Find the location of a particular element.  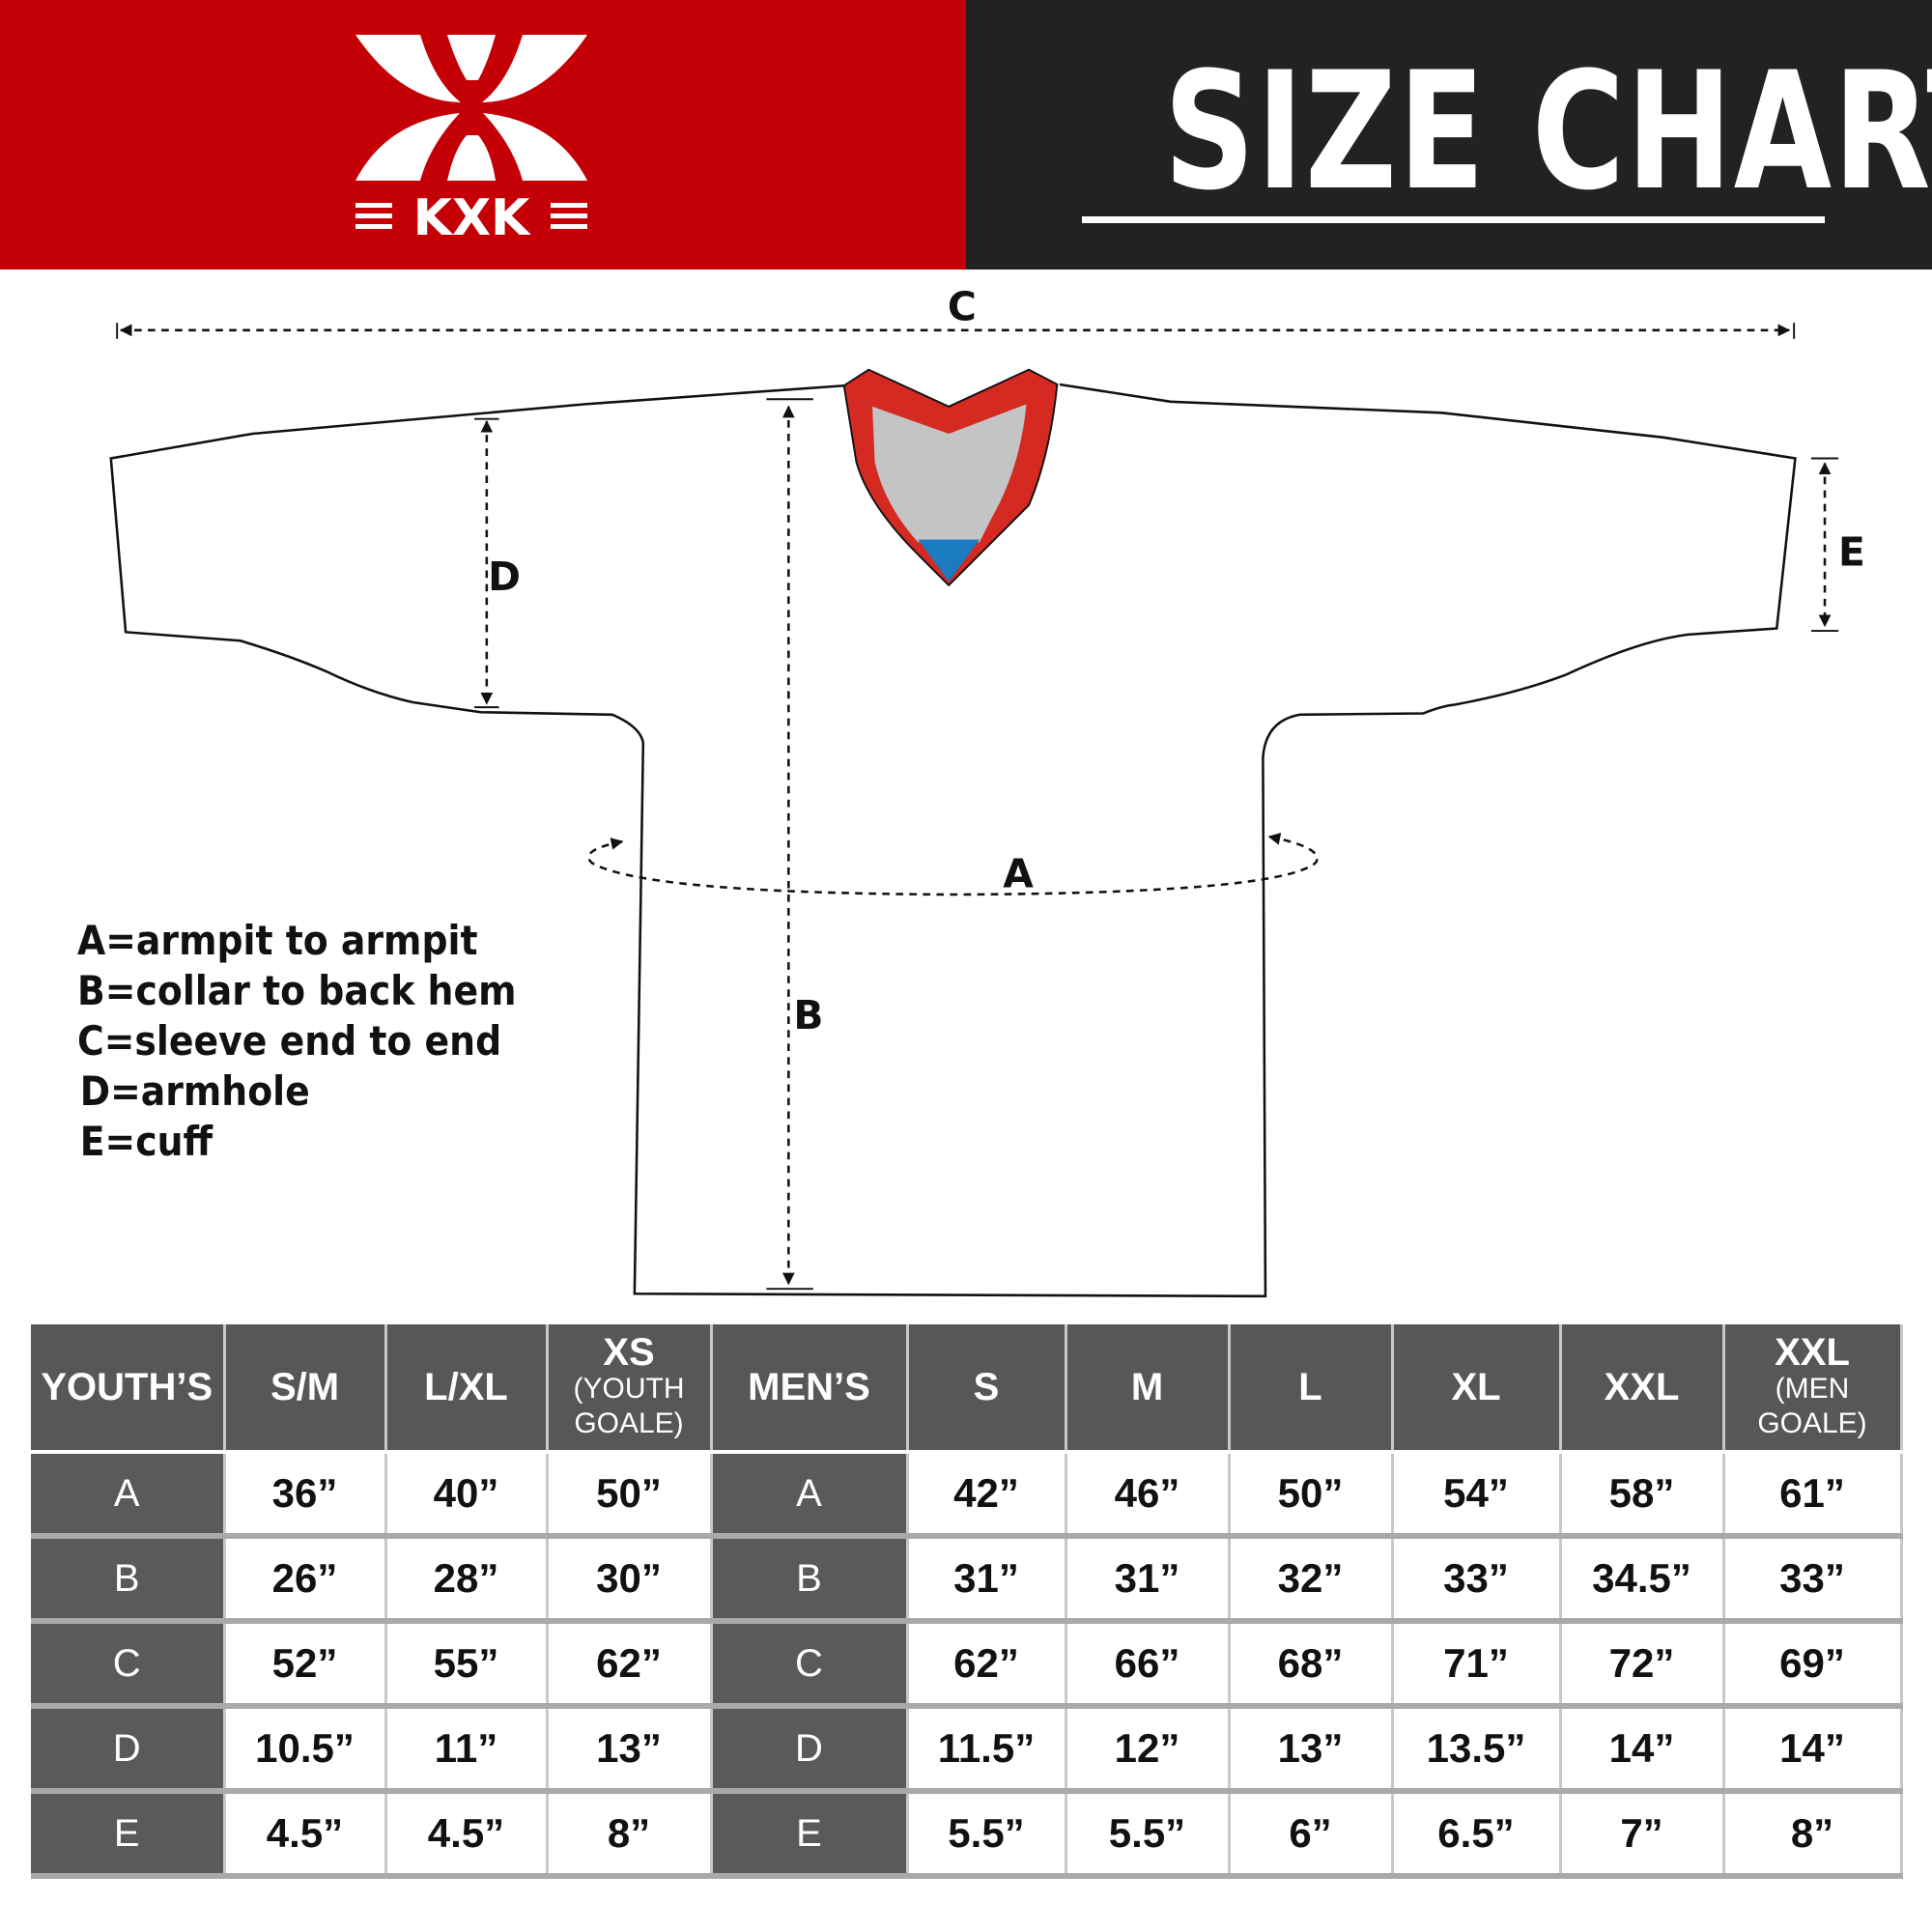

measurement-cell: 40” is located at coordinates (467, 1493).